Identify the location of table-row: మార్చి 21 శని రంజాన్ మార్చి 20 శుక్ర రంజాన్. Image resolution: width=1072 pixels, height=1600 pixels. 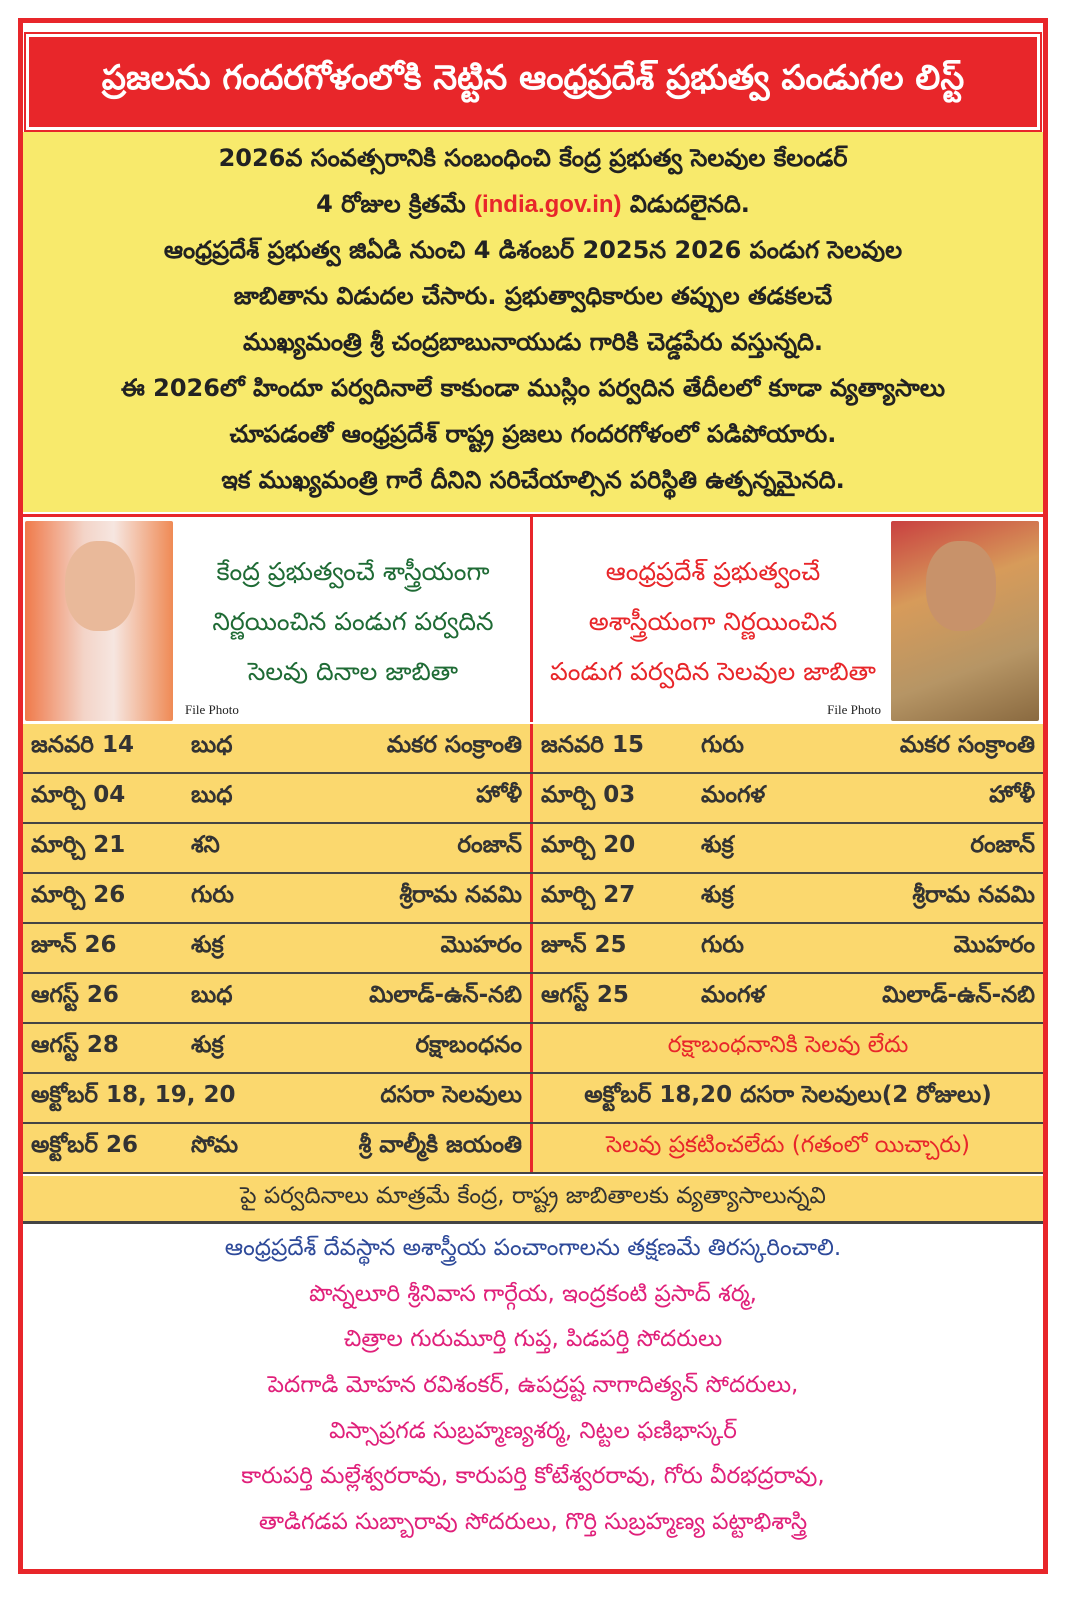
(533, 849).